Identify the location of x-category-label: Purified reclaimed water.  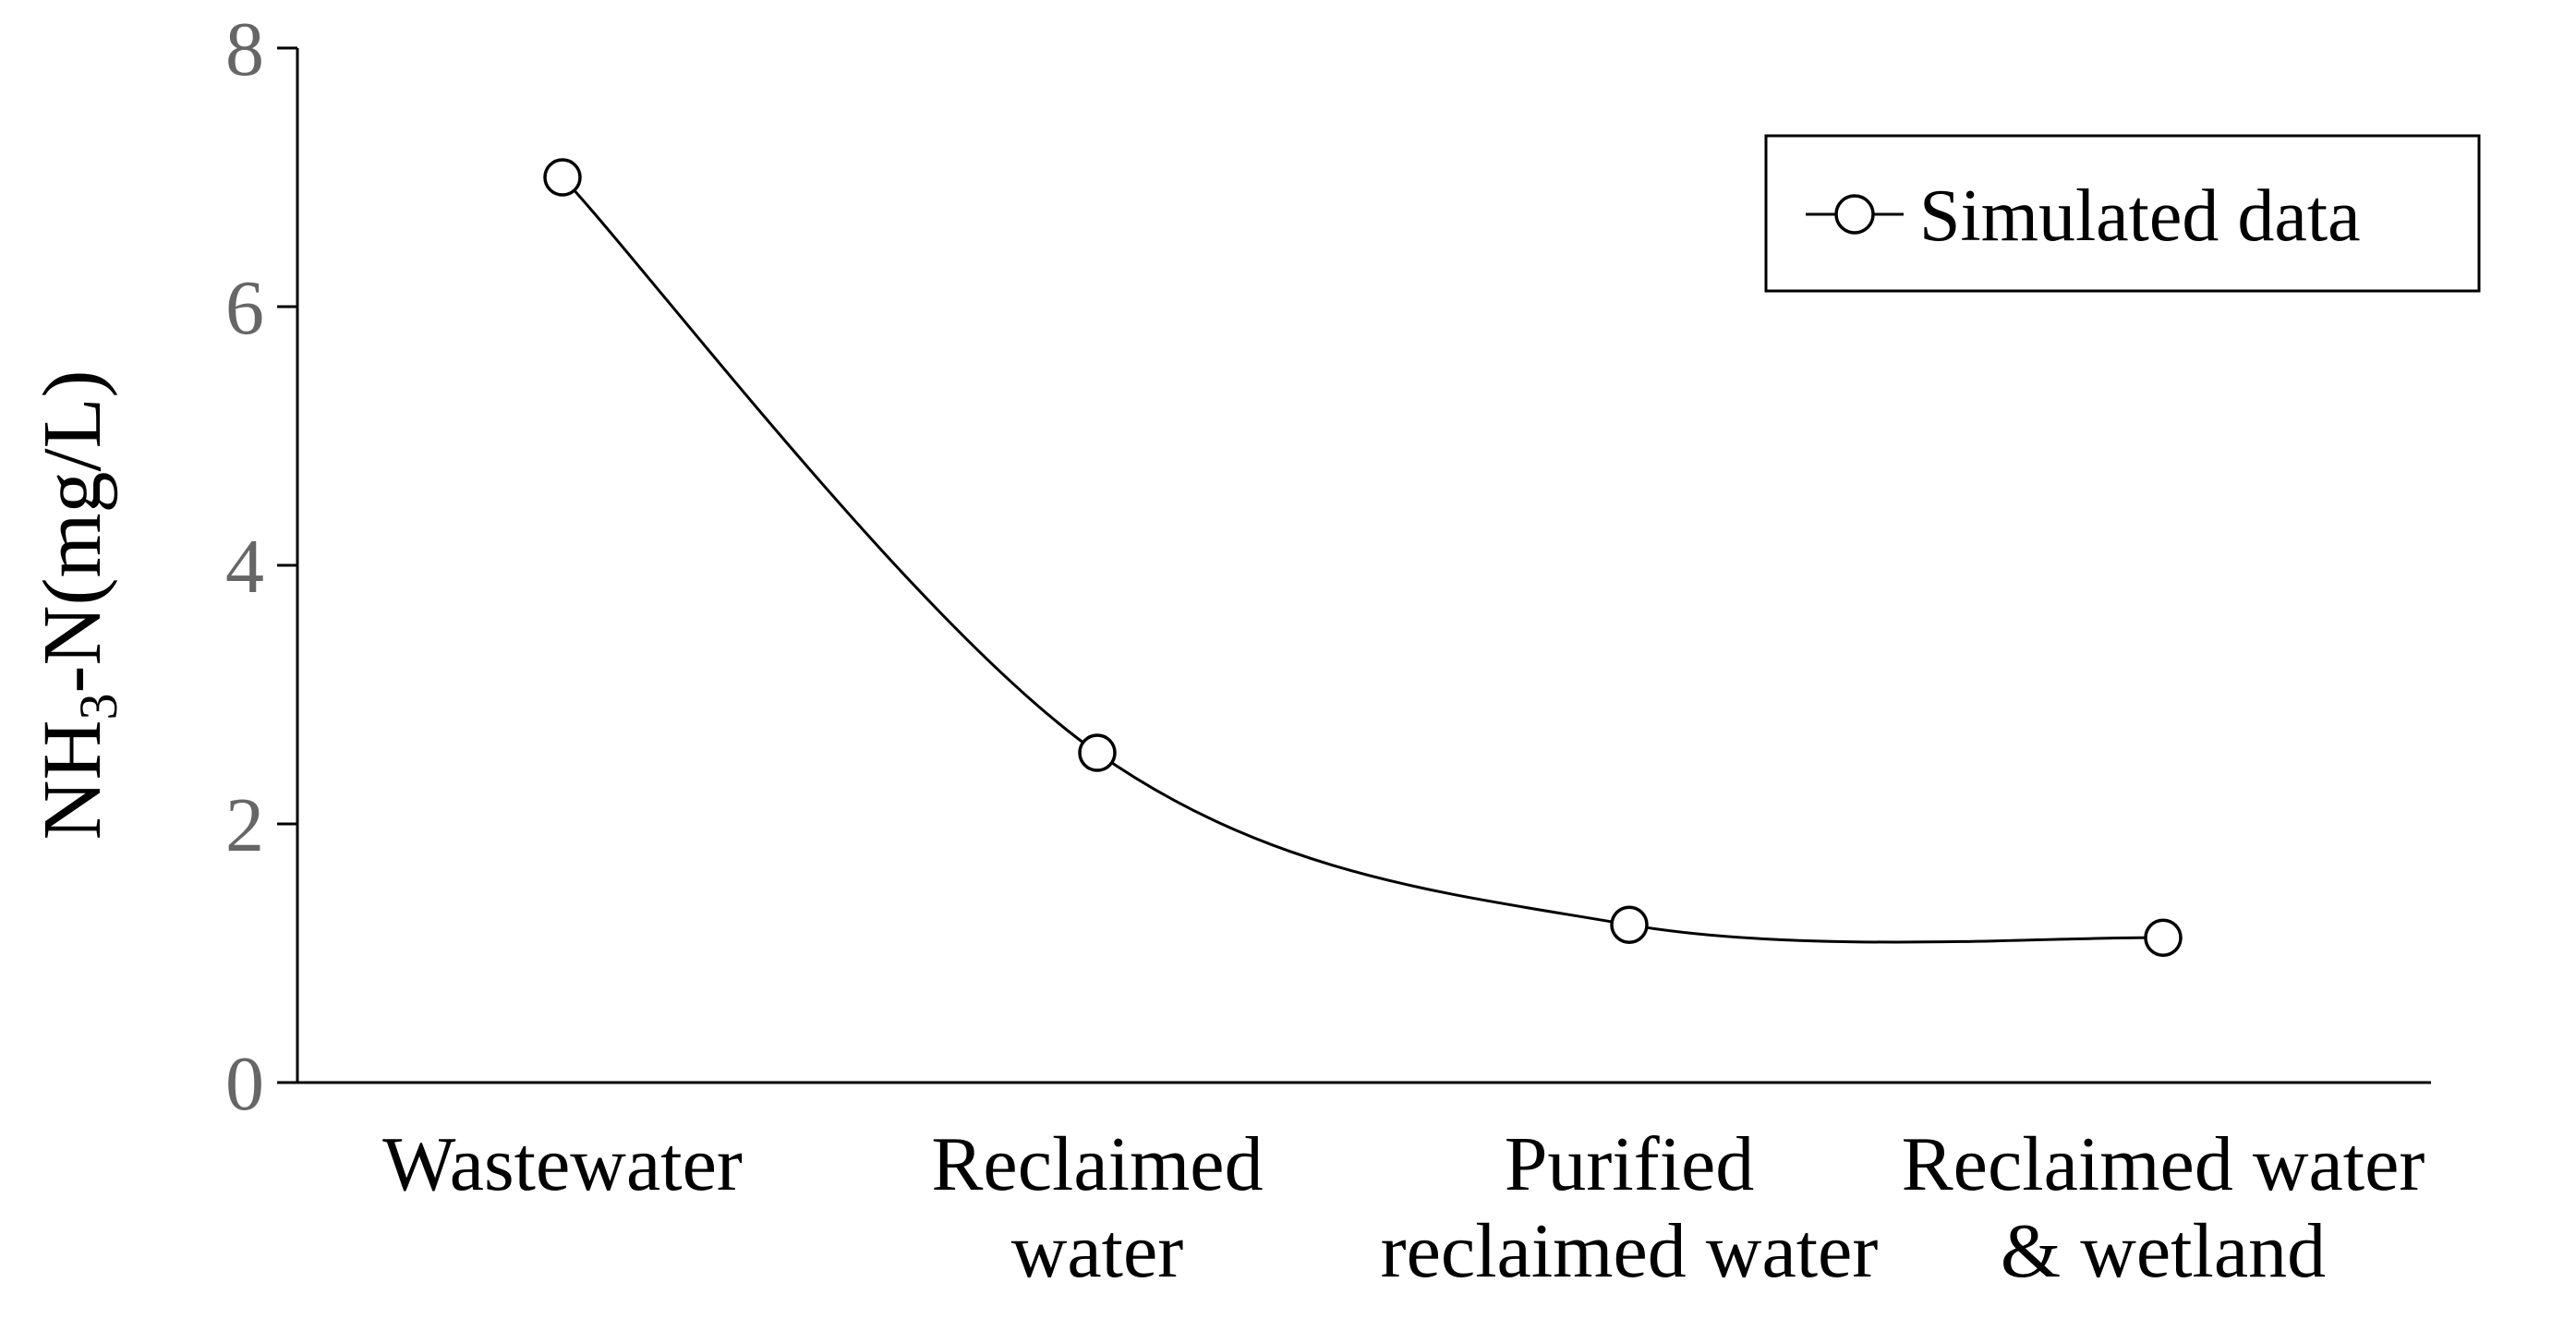
(1630, 1207).